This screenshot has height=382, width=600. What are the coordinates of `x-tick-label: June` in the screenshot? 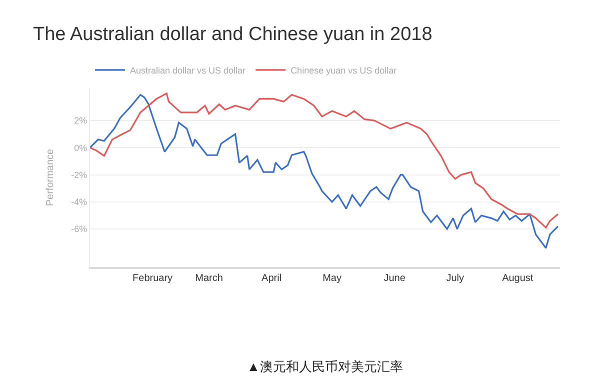 It's located at (395, 278).